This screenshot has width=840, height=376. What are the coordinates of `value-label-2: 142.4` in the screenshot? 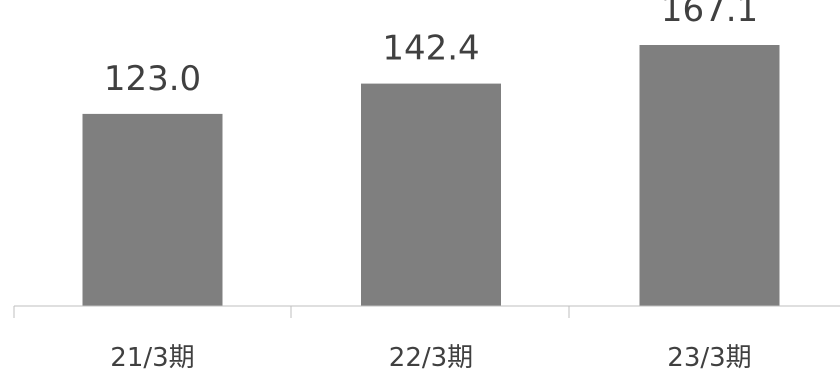 It's located at (430, 49).